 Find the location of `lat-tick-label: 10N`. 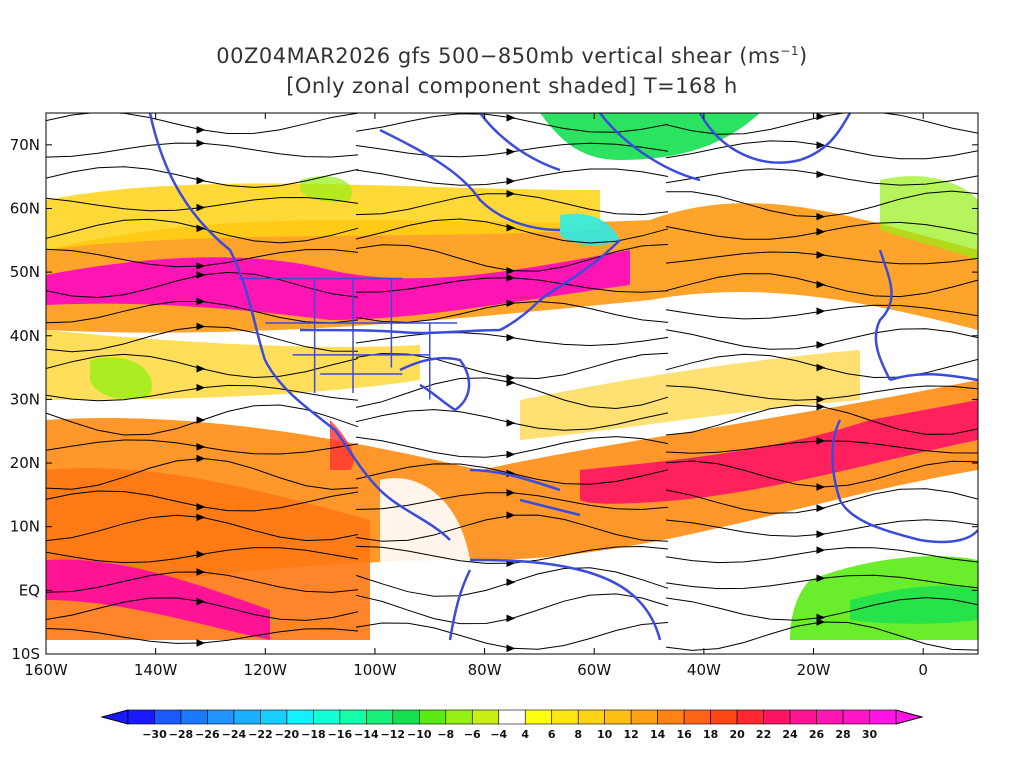

lat-tick-label: 10N is located at coordinates (25, 527).